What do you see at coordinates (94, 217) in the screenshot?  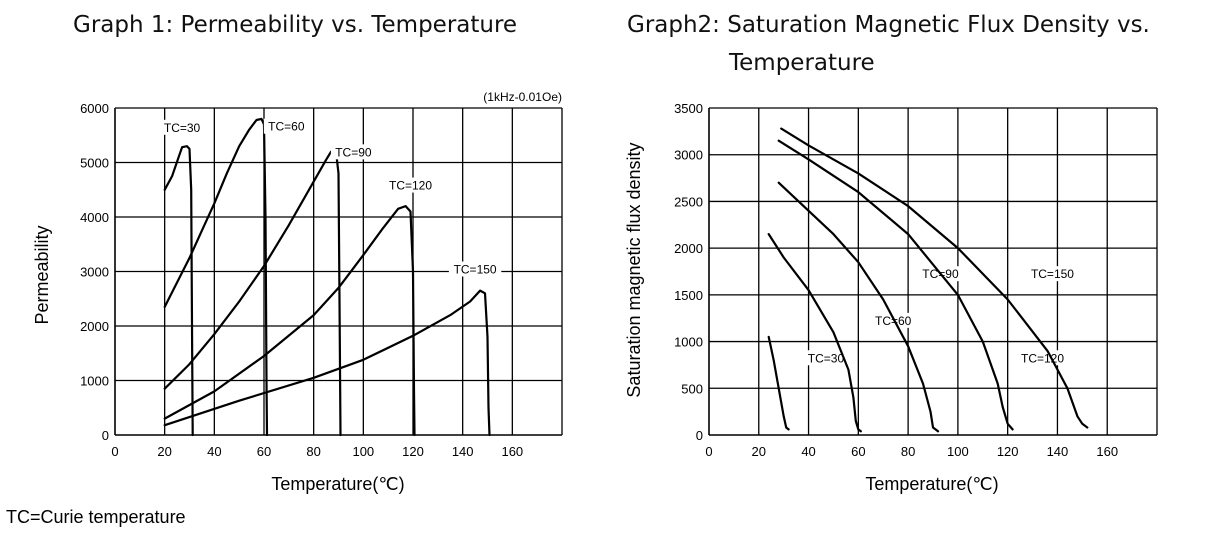 I see `y-tick-label: 4000` at bounding box center [94, 217].